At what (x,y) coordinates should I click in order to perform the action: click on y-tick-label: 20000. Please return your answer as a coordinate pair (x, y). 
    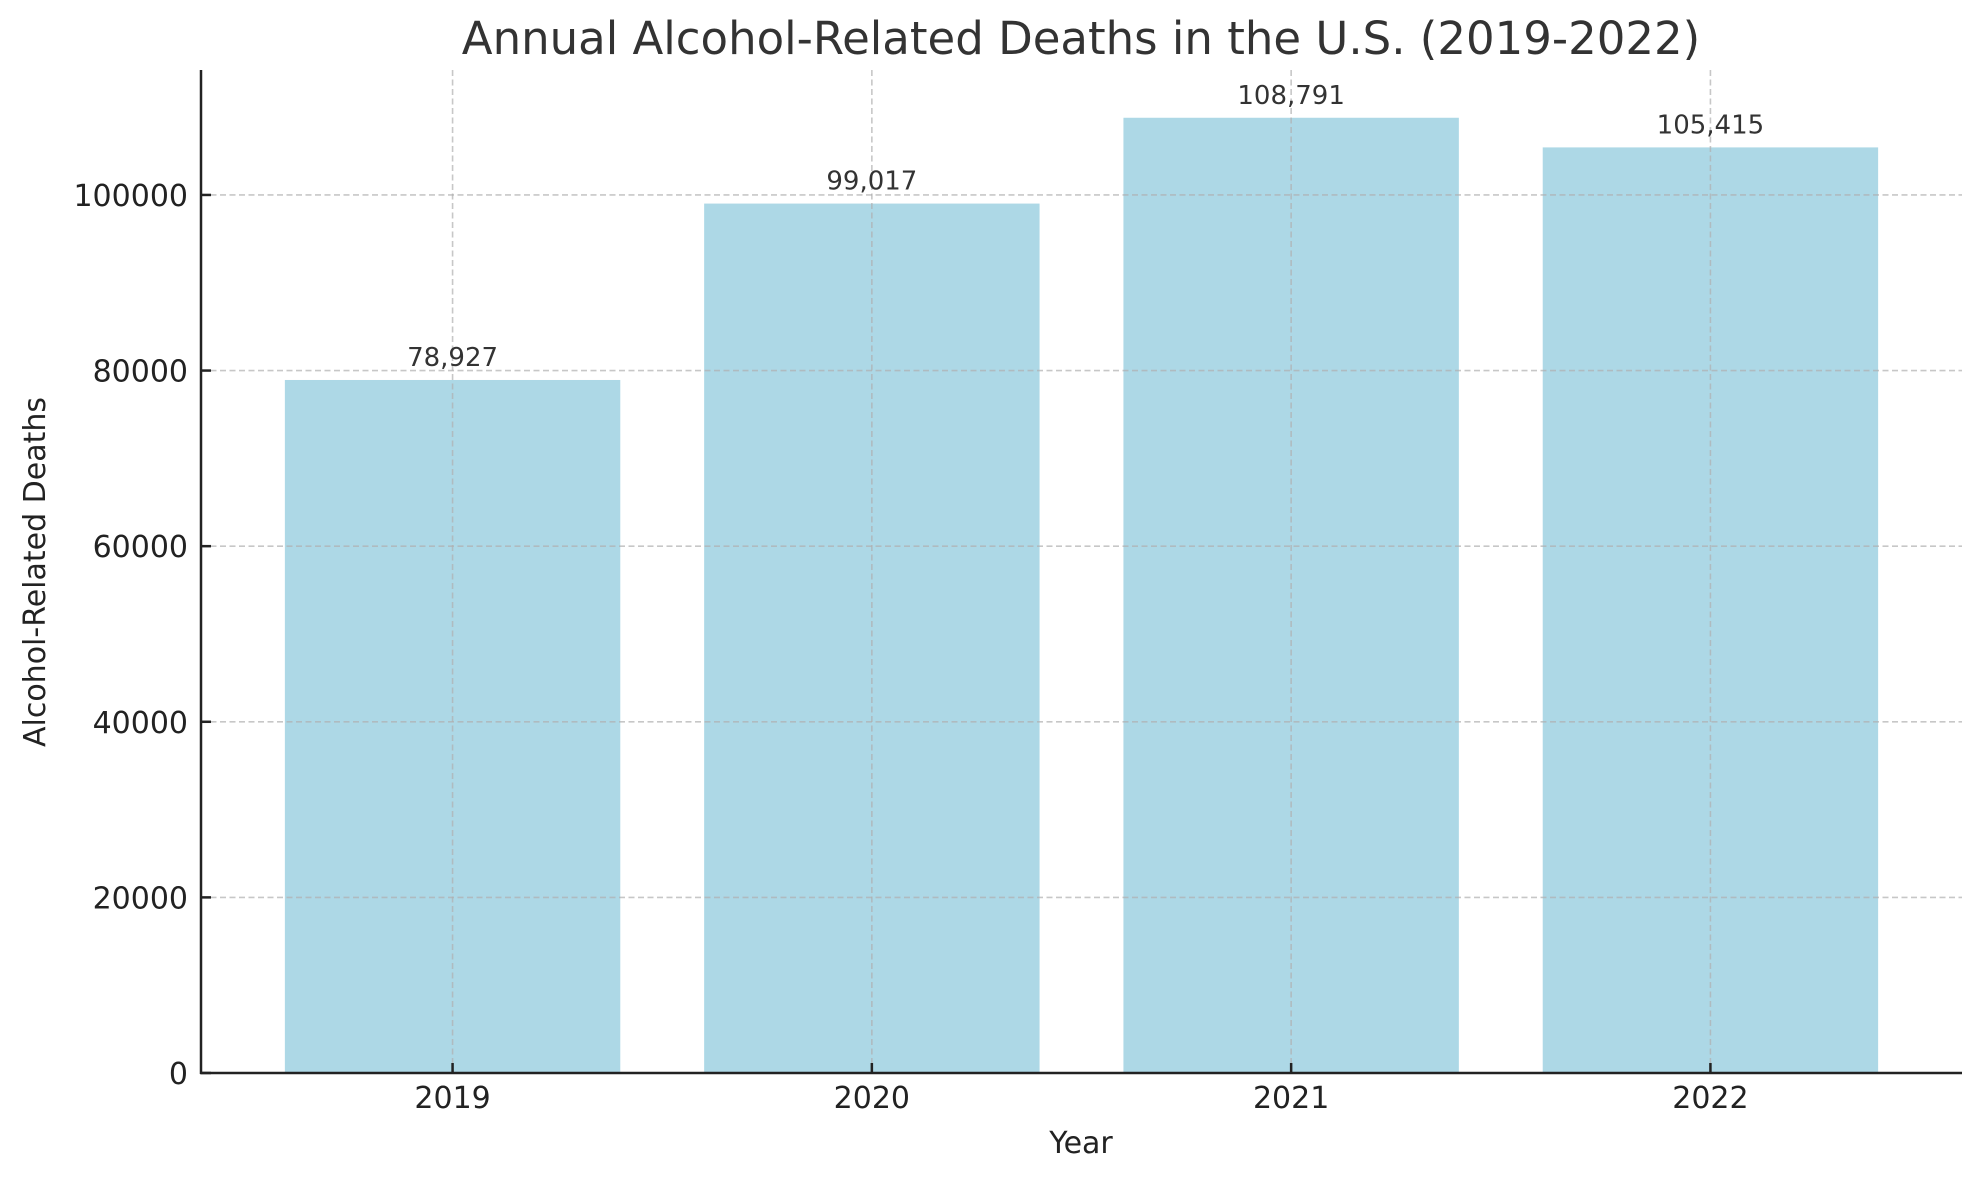
    Looking at the image, I should click on (140, 898).